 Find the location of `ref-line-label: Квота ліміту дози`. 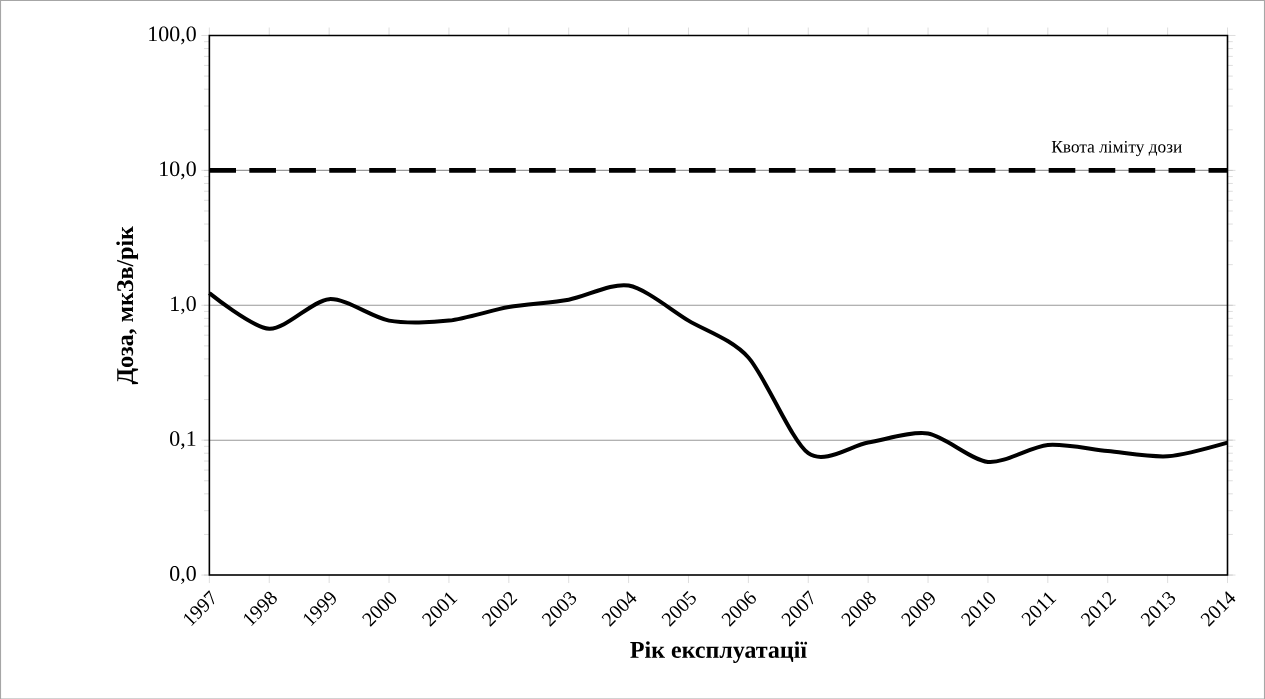

ref-line-label: Квота ліміту дози is located at coordinates (1116, 148).